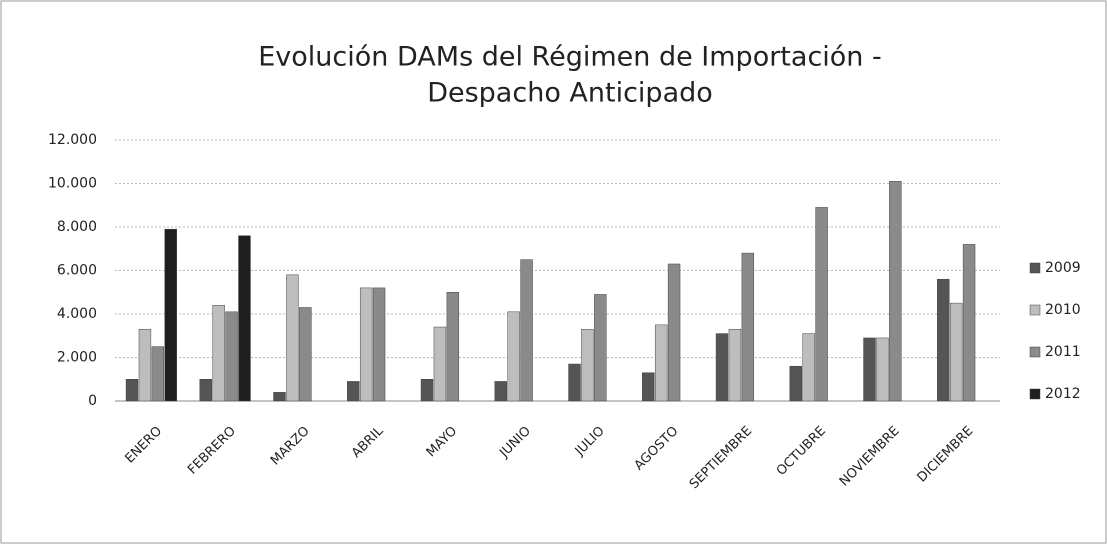  I want to click on y-tick-label: 6.000, so click(77, 271).